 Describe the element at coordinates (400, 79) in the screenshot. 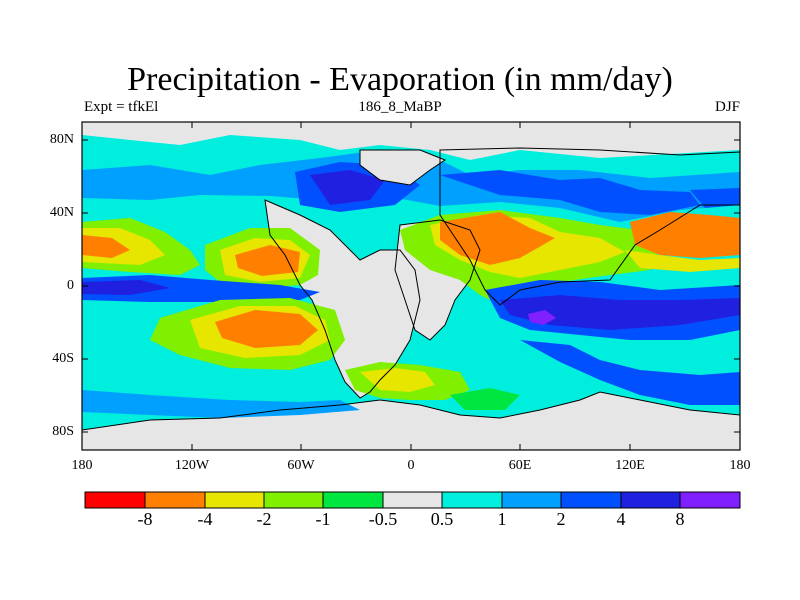

I see `map-title: Precipitation - Evaporation (in mm/day)` at that location.